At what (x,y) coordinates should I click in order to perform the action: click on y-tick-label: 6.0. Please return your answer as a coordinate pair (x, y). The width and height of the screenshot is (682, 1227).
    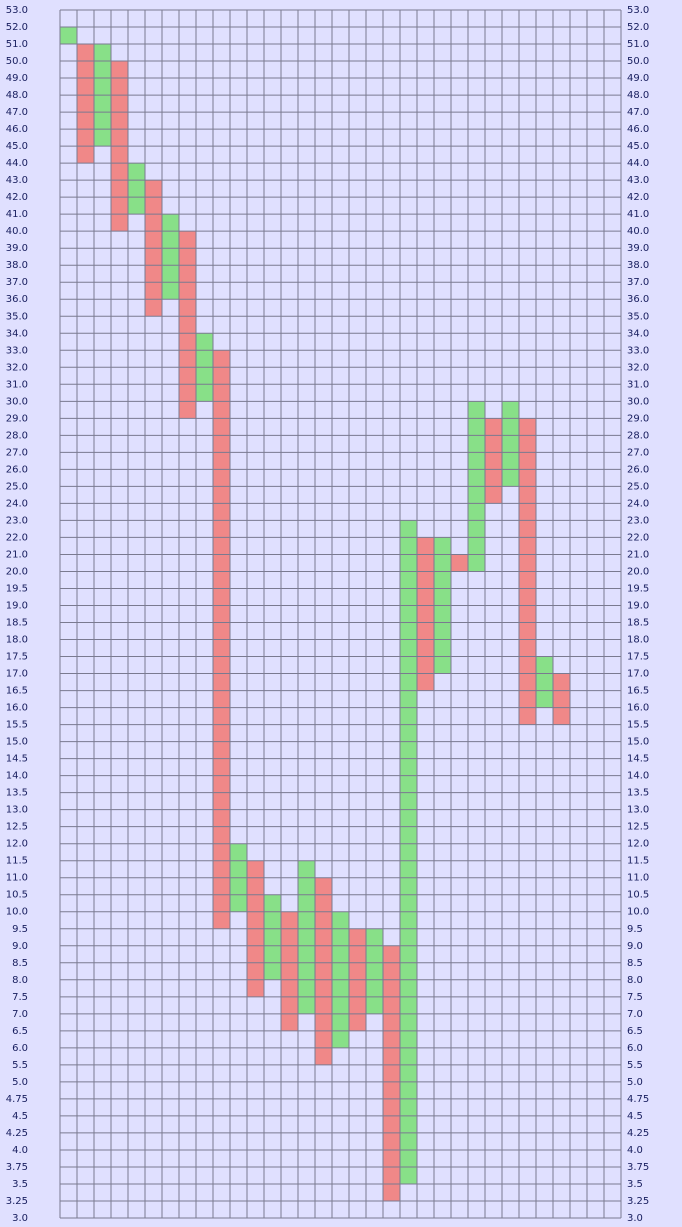
    Looking at the image, I should click on (20, 1048).